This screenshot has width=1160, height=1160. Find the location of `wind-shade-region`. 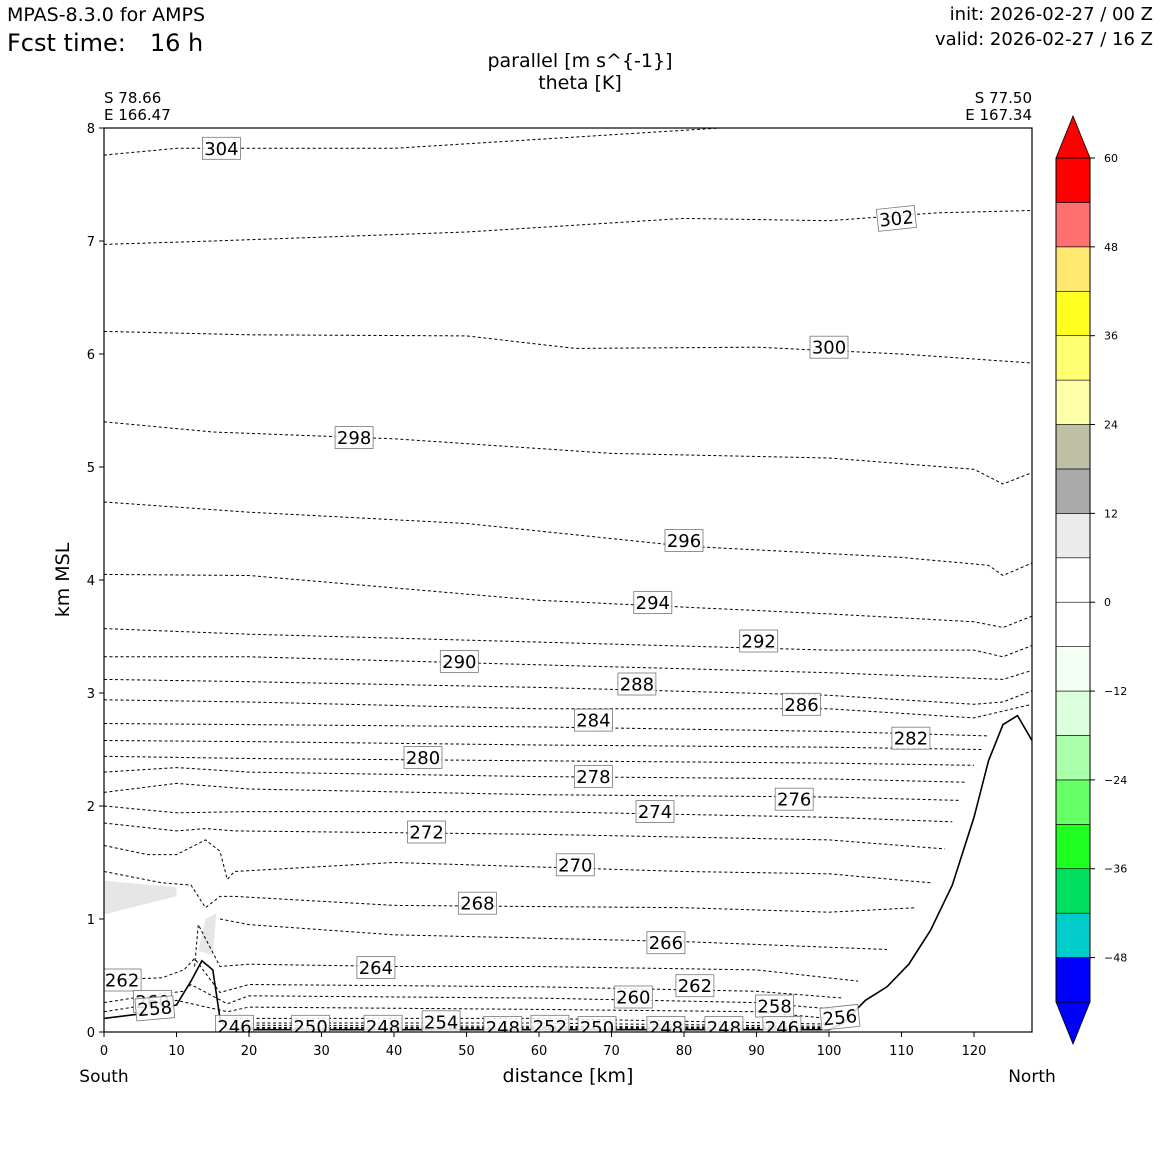

wind-shade-region is located at coordinates (140, 897).